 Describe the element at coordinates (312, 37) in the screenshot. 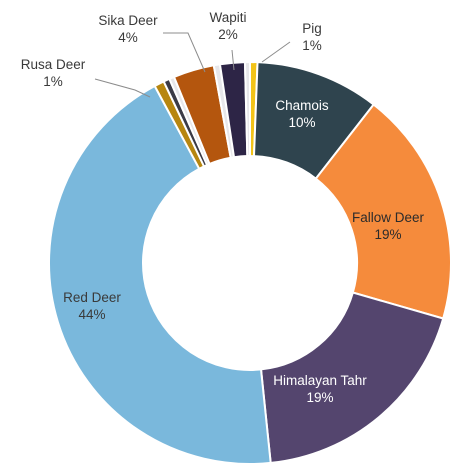

I see `slice-label-pig: Pig 1%` at that location.